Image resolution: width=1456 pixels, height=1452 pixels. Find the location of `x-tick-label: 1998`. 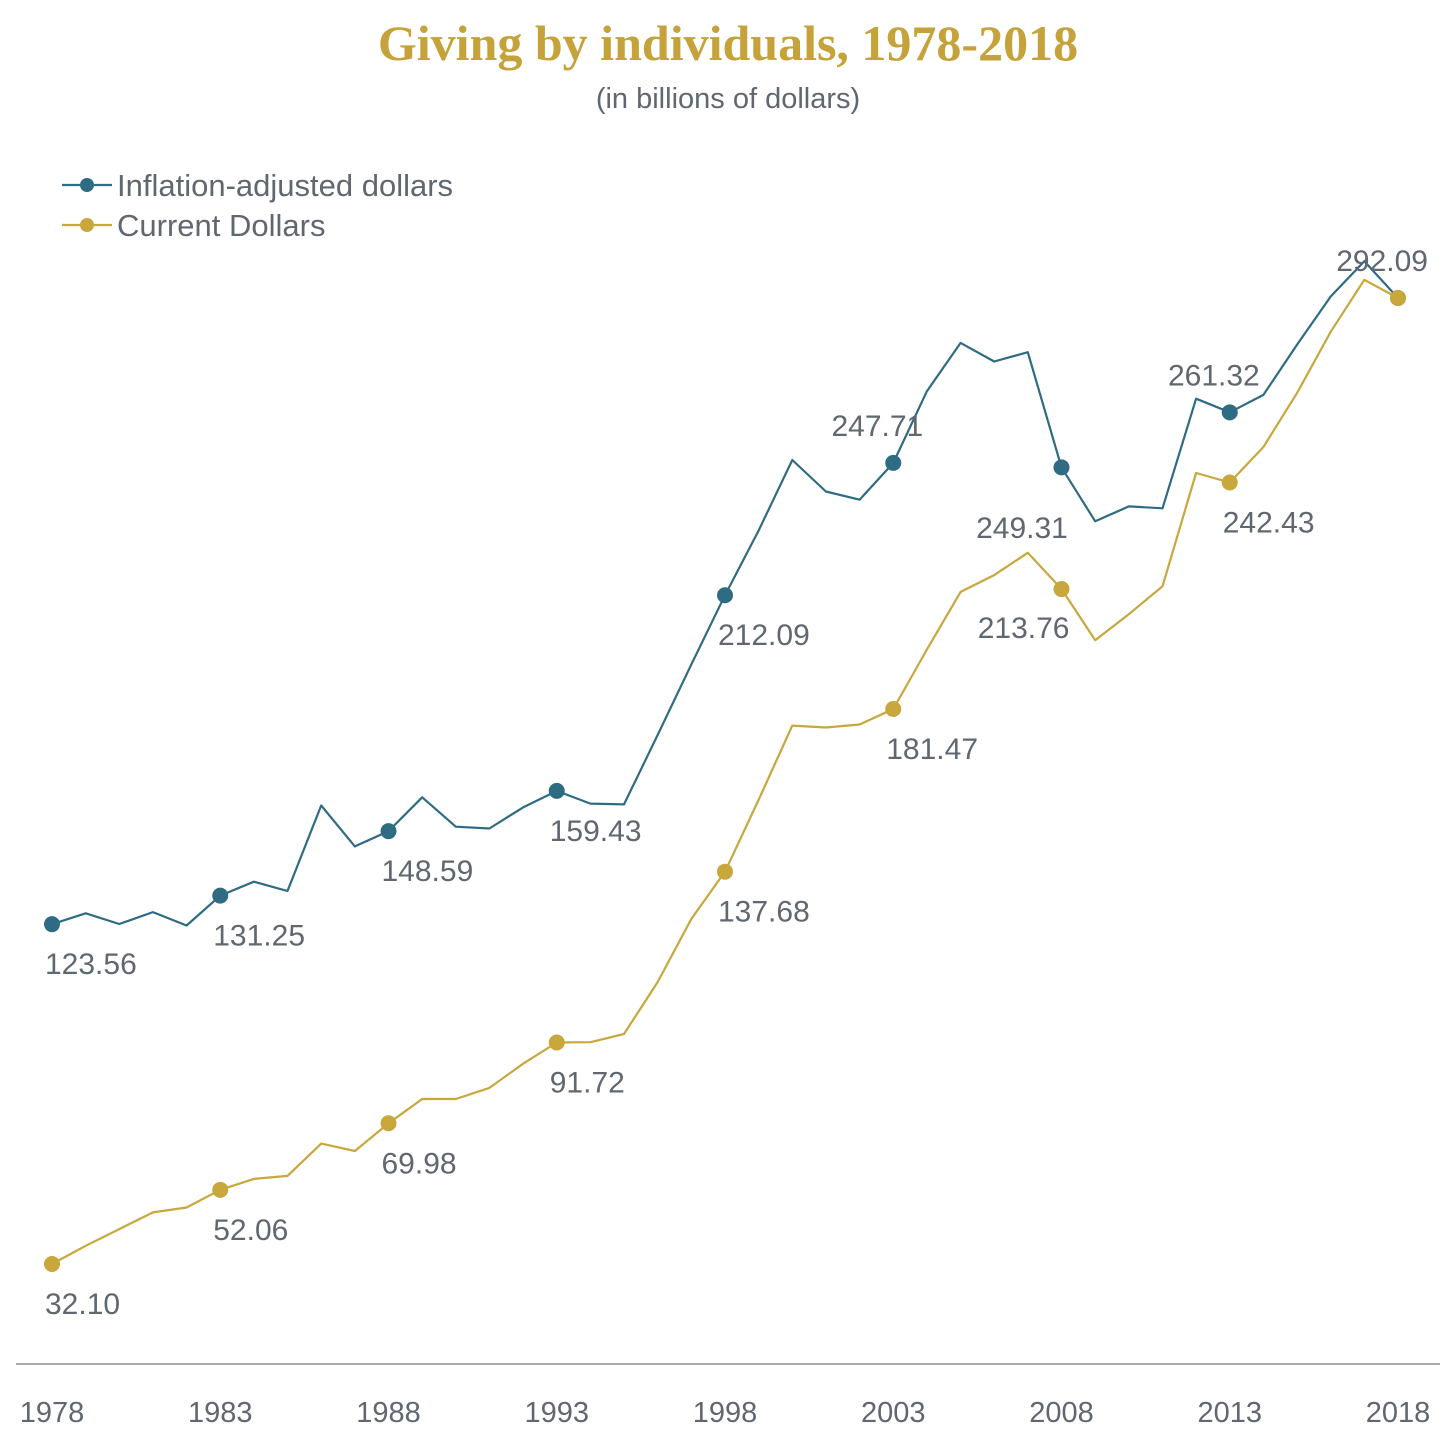

x-tick-label: 1998 is located at coordinates (725, 1413).